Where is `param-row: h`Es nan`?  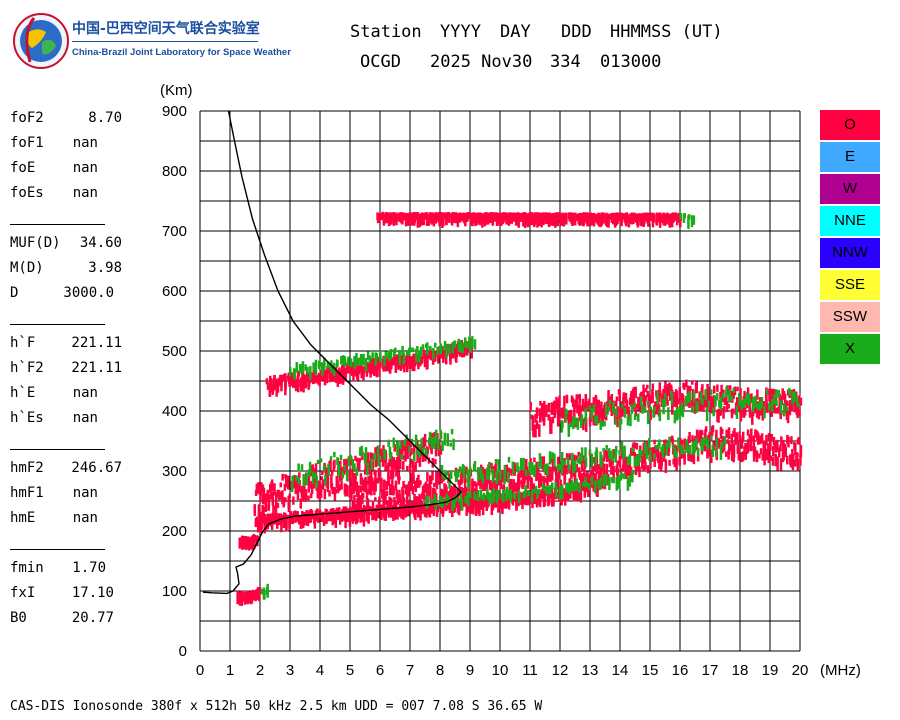
param-row: h`Es nan is located at coordinates (67, 419).